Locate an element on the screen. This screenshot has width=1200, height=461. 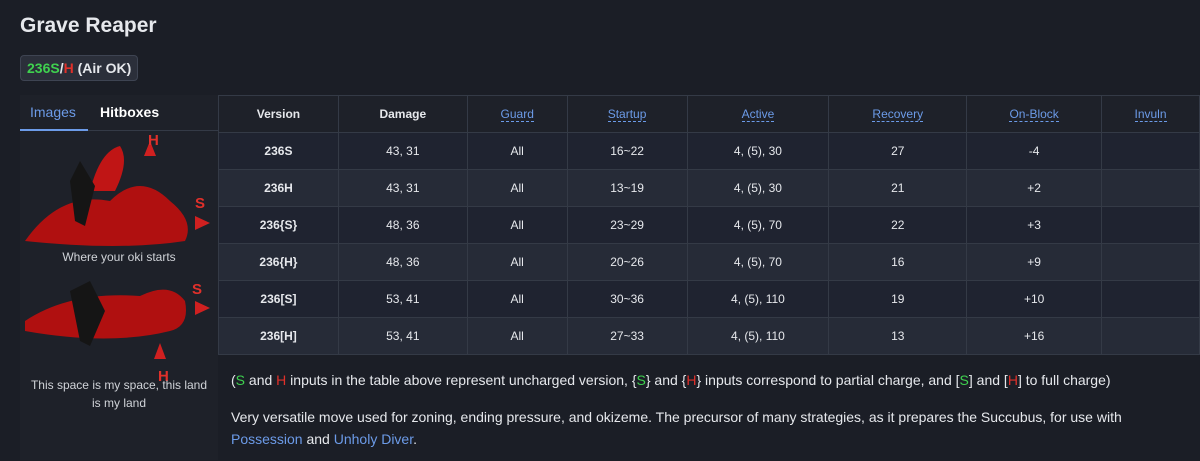
move-images: H S S H is located at coordinates (117, 258).